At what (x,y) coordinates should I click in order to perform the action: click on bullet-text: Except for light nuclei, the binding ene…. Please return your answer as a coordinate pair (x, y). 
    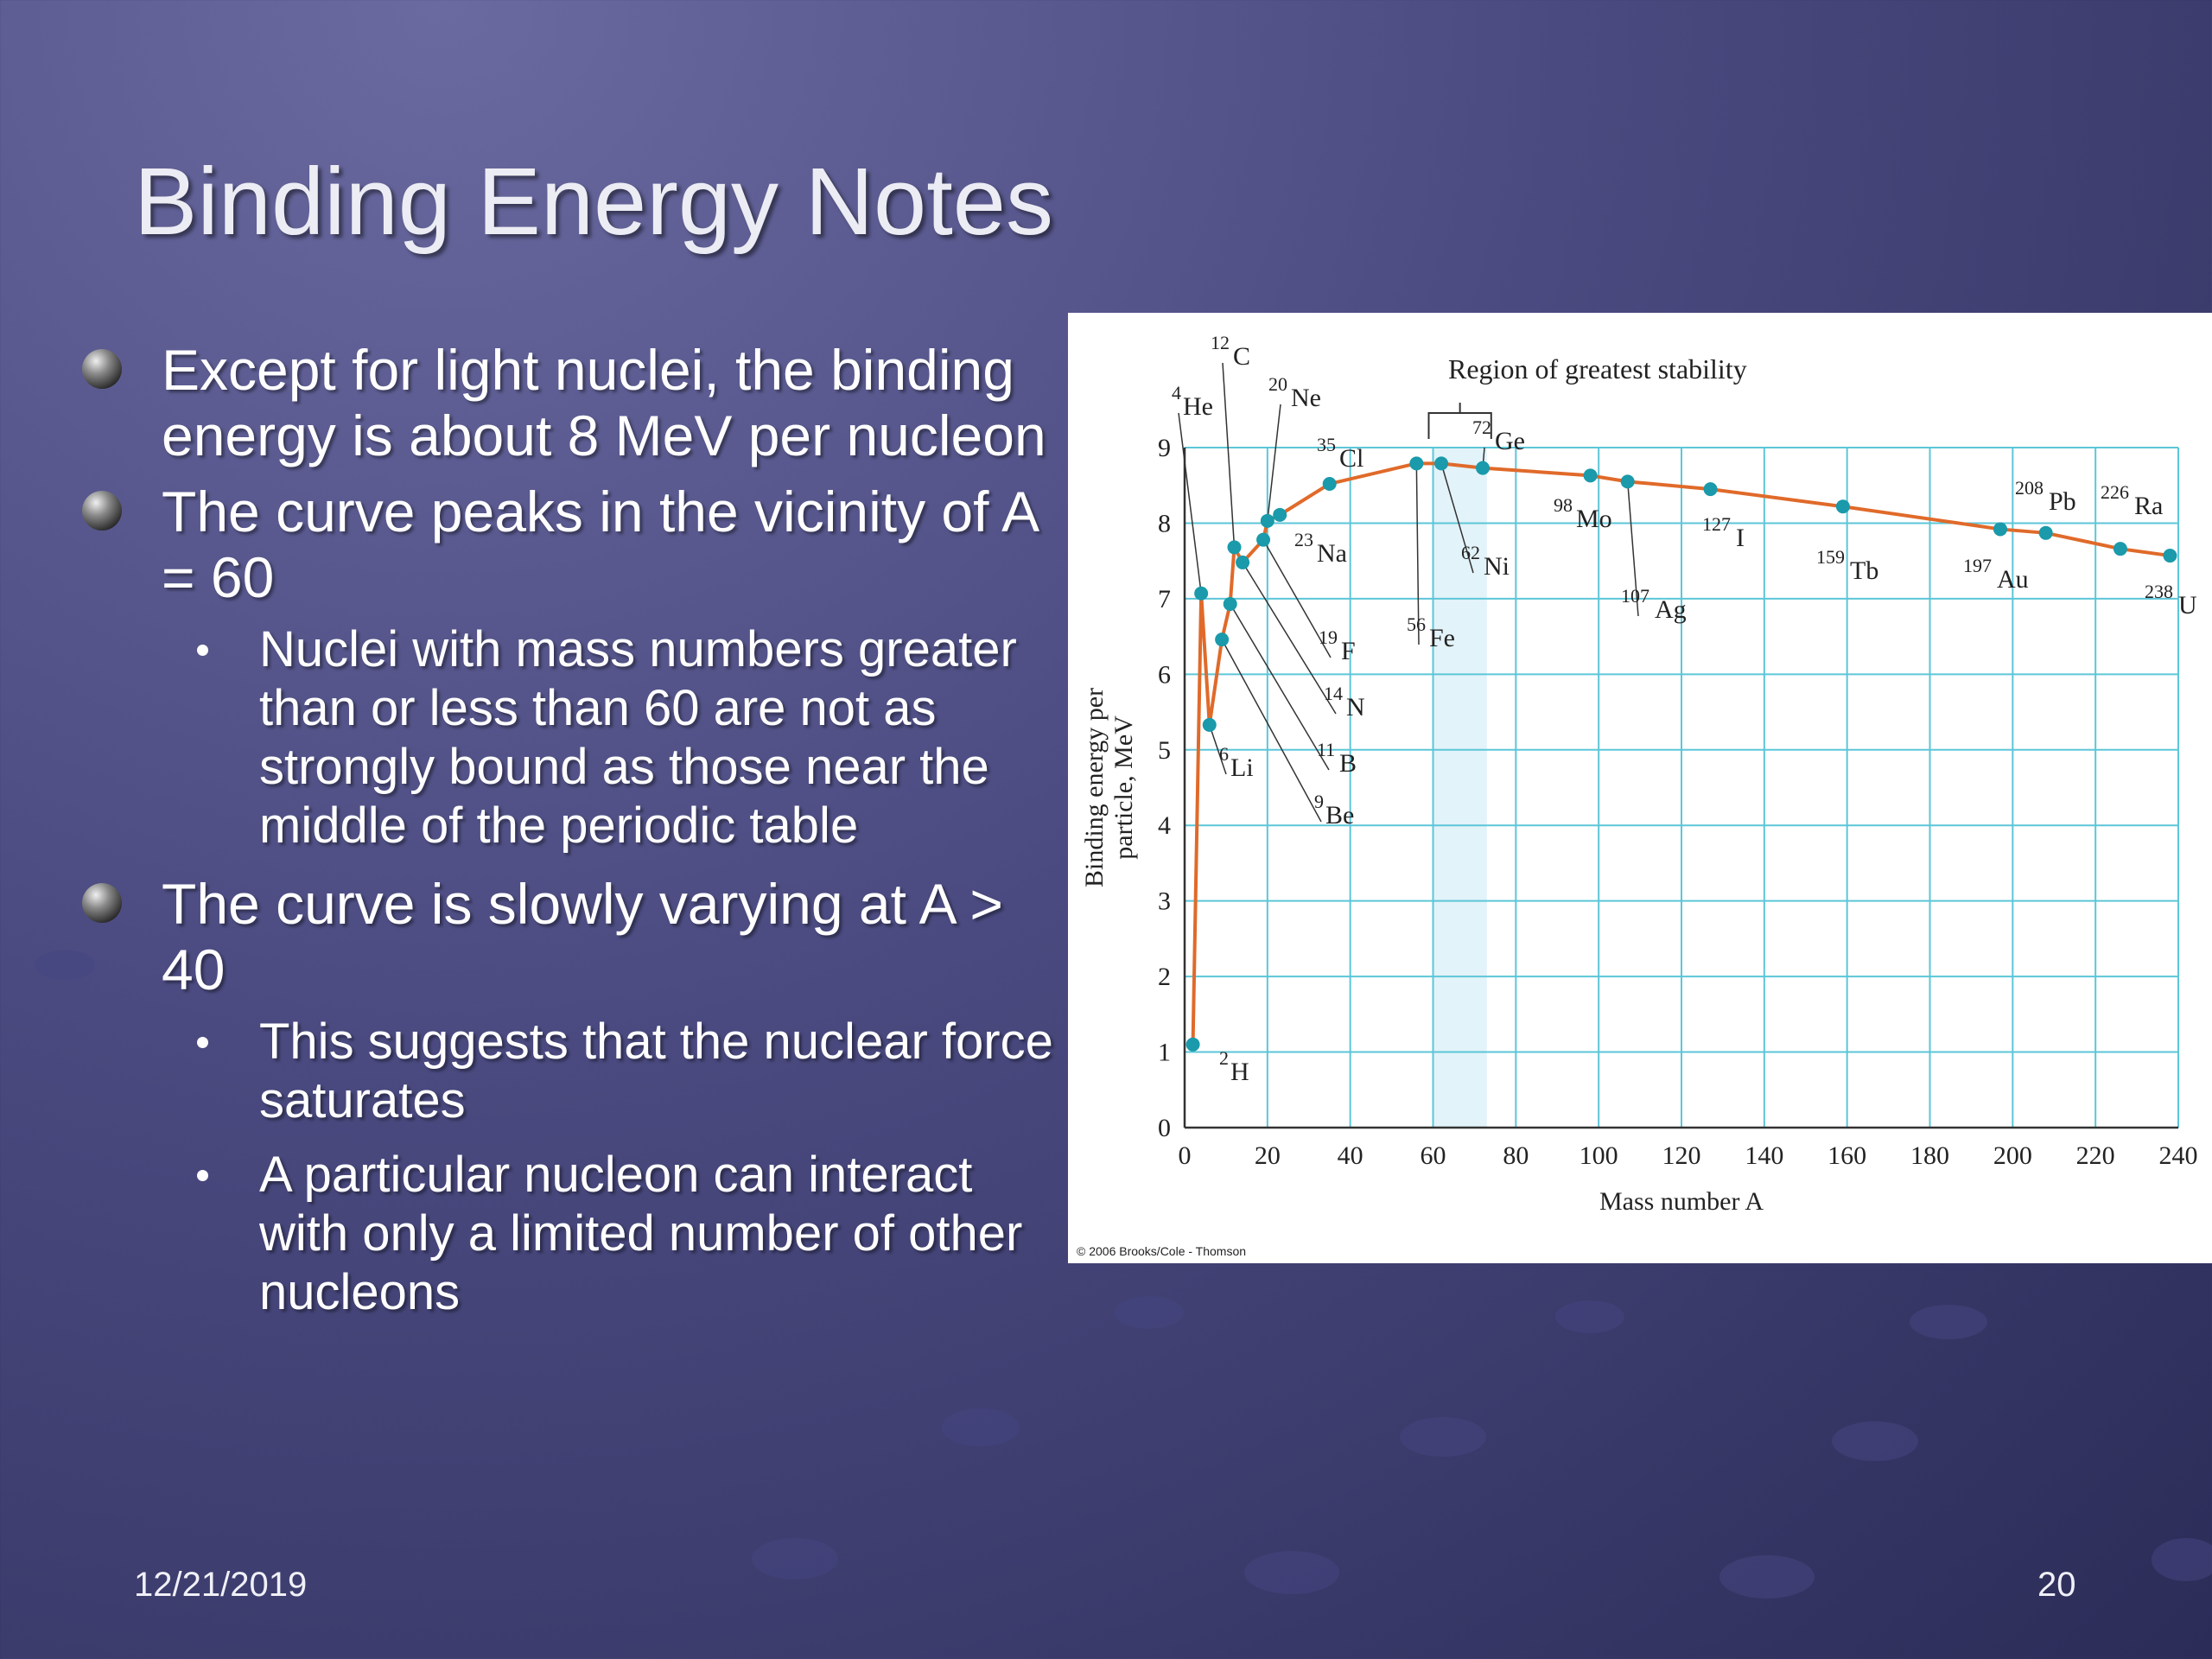
    Looking at the image, I should click on (604, 402).